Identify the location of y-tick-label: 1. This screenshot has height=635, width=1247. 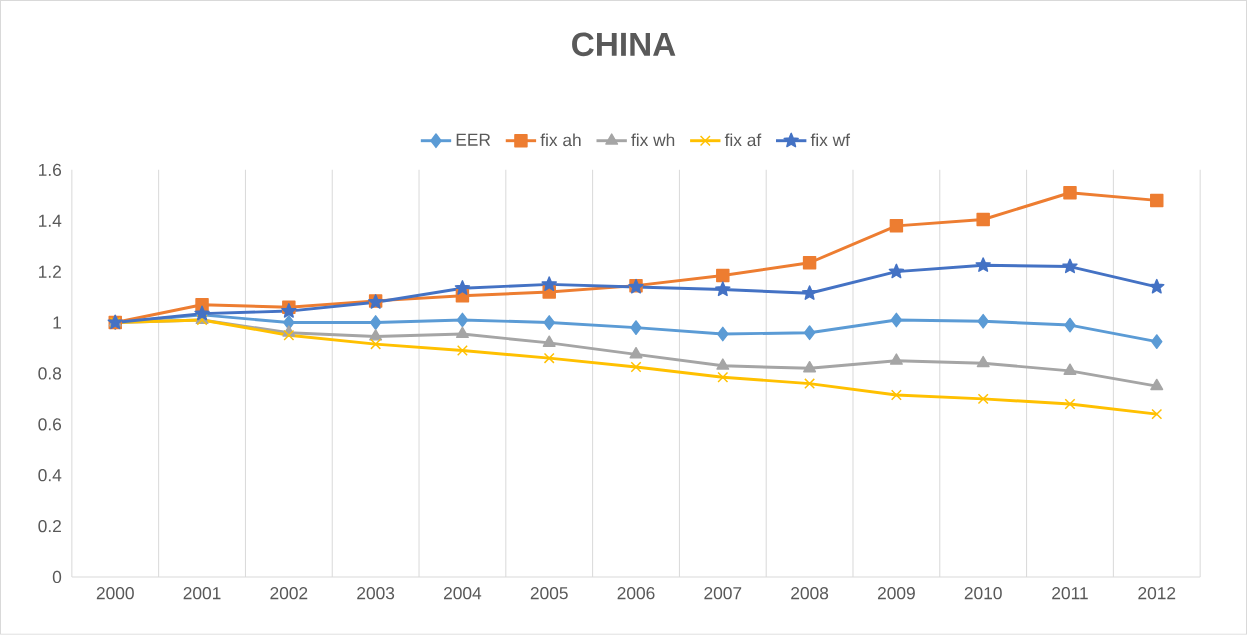
(57, 322).